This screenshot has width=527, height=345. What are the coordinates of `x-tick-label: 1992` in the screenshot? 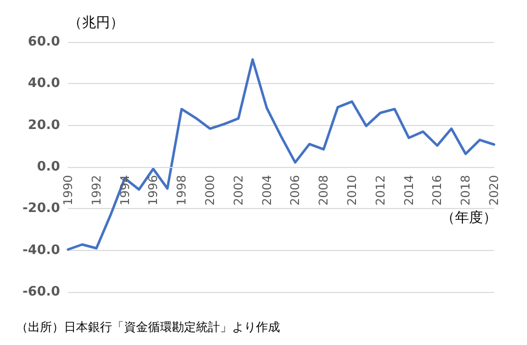 It's located at (96, 190).